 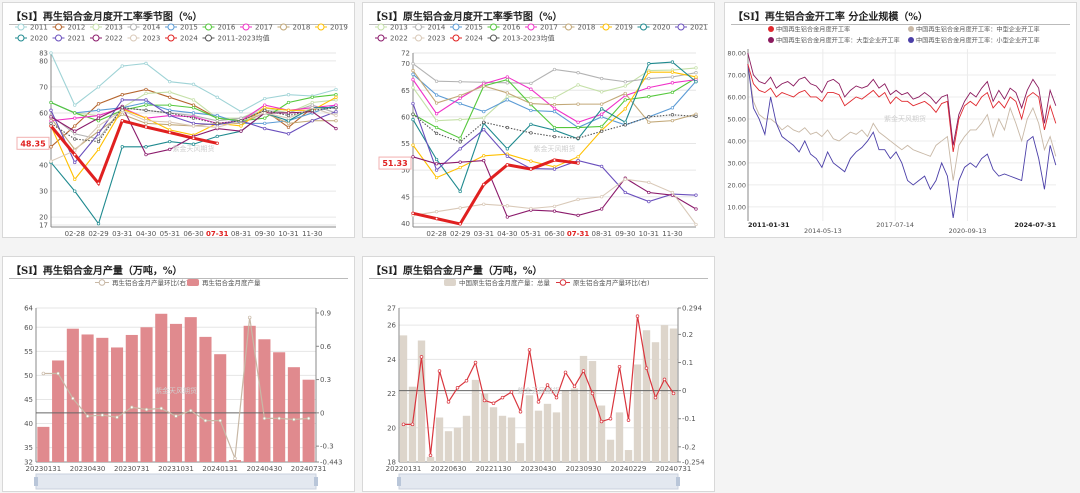 What do you see at coordinates (771, 29) in the screenshot?
I see `legend-marker` at bounding box center [771, 29].